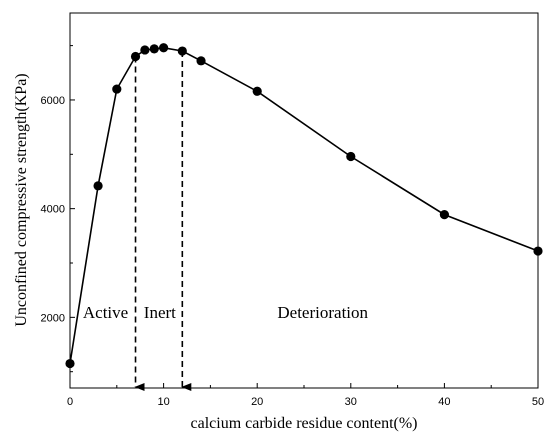 Image resolution: width=550 pixels, height=441 pixels. What do you see at coordinates (163, 402) in the screenshot?
I see `x-tick-label-10: 10` at bounding box center [163, 402].